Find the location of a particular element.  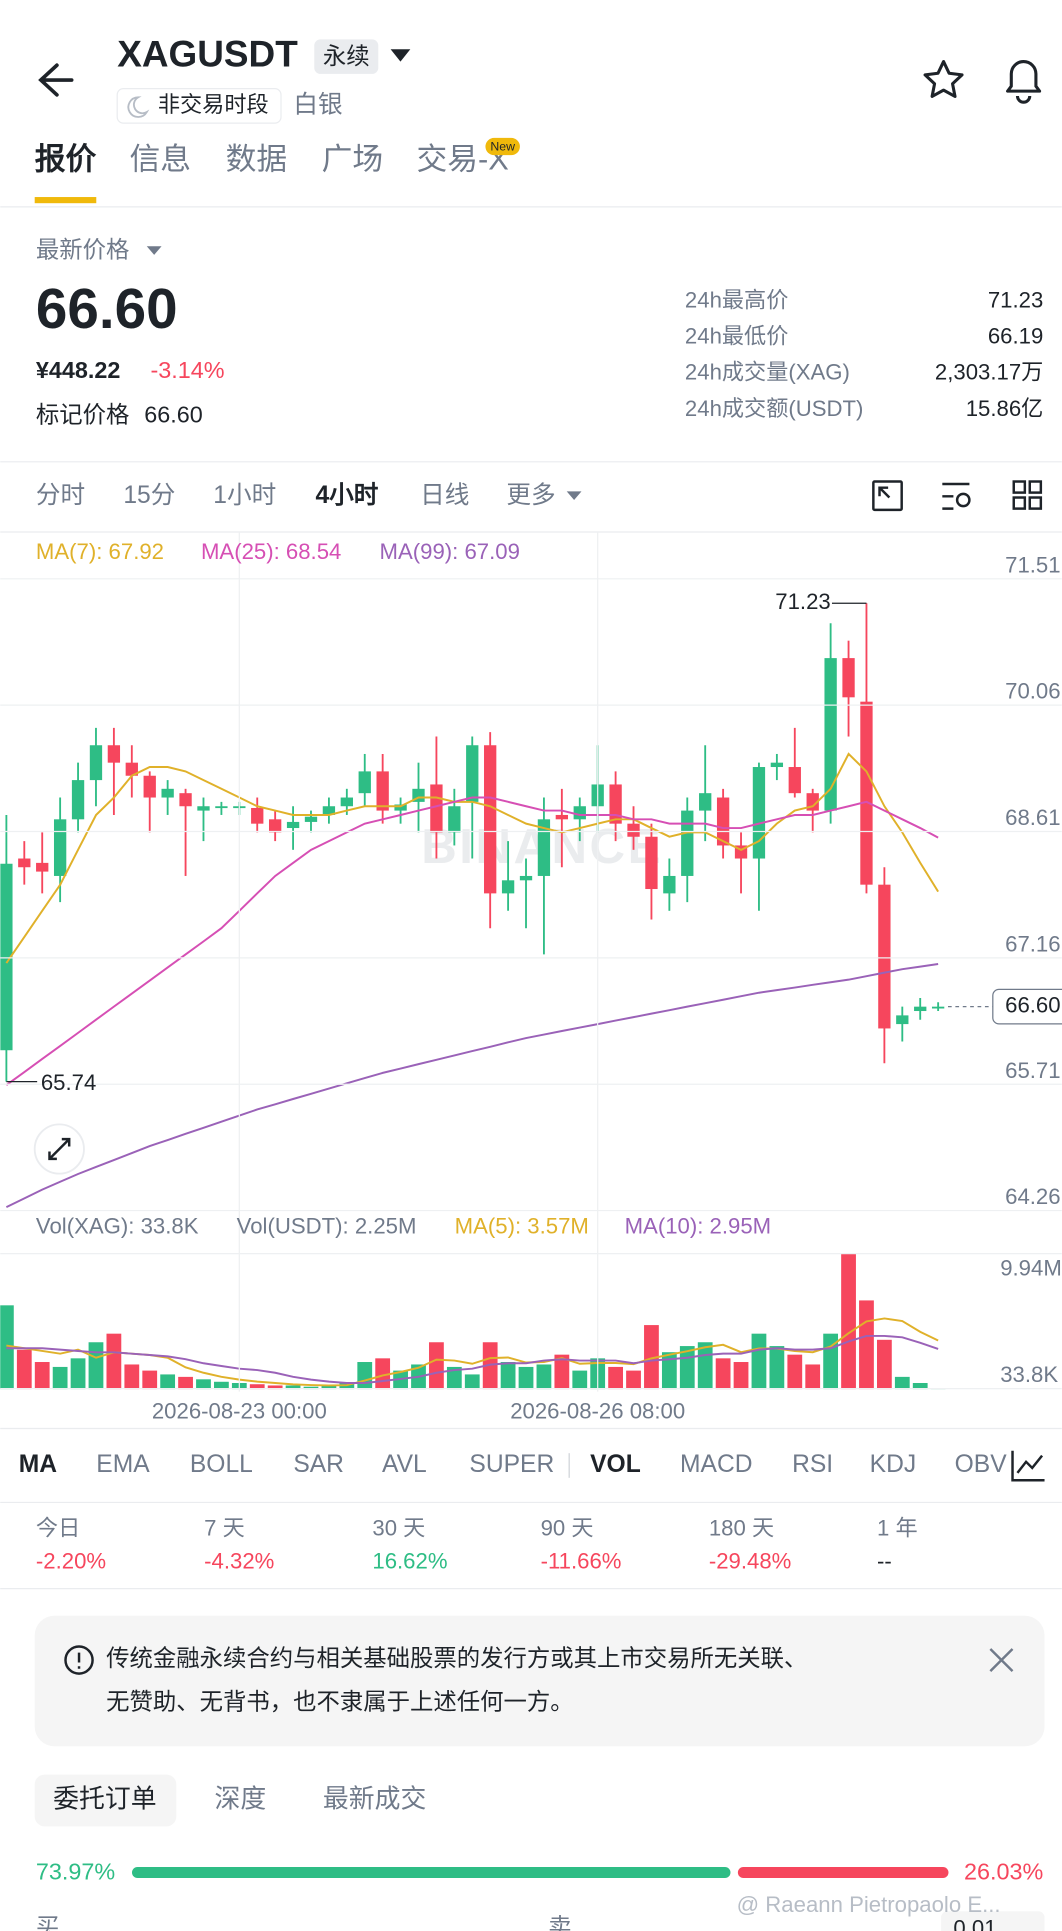

contract: 永续 is located at coordinates (346, 56).